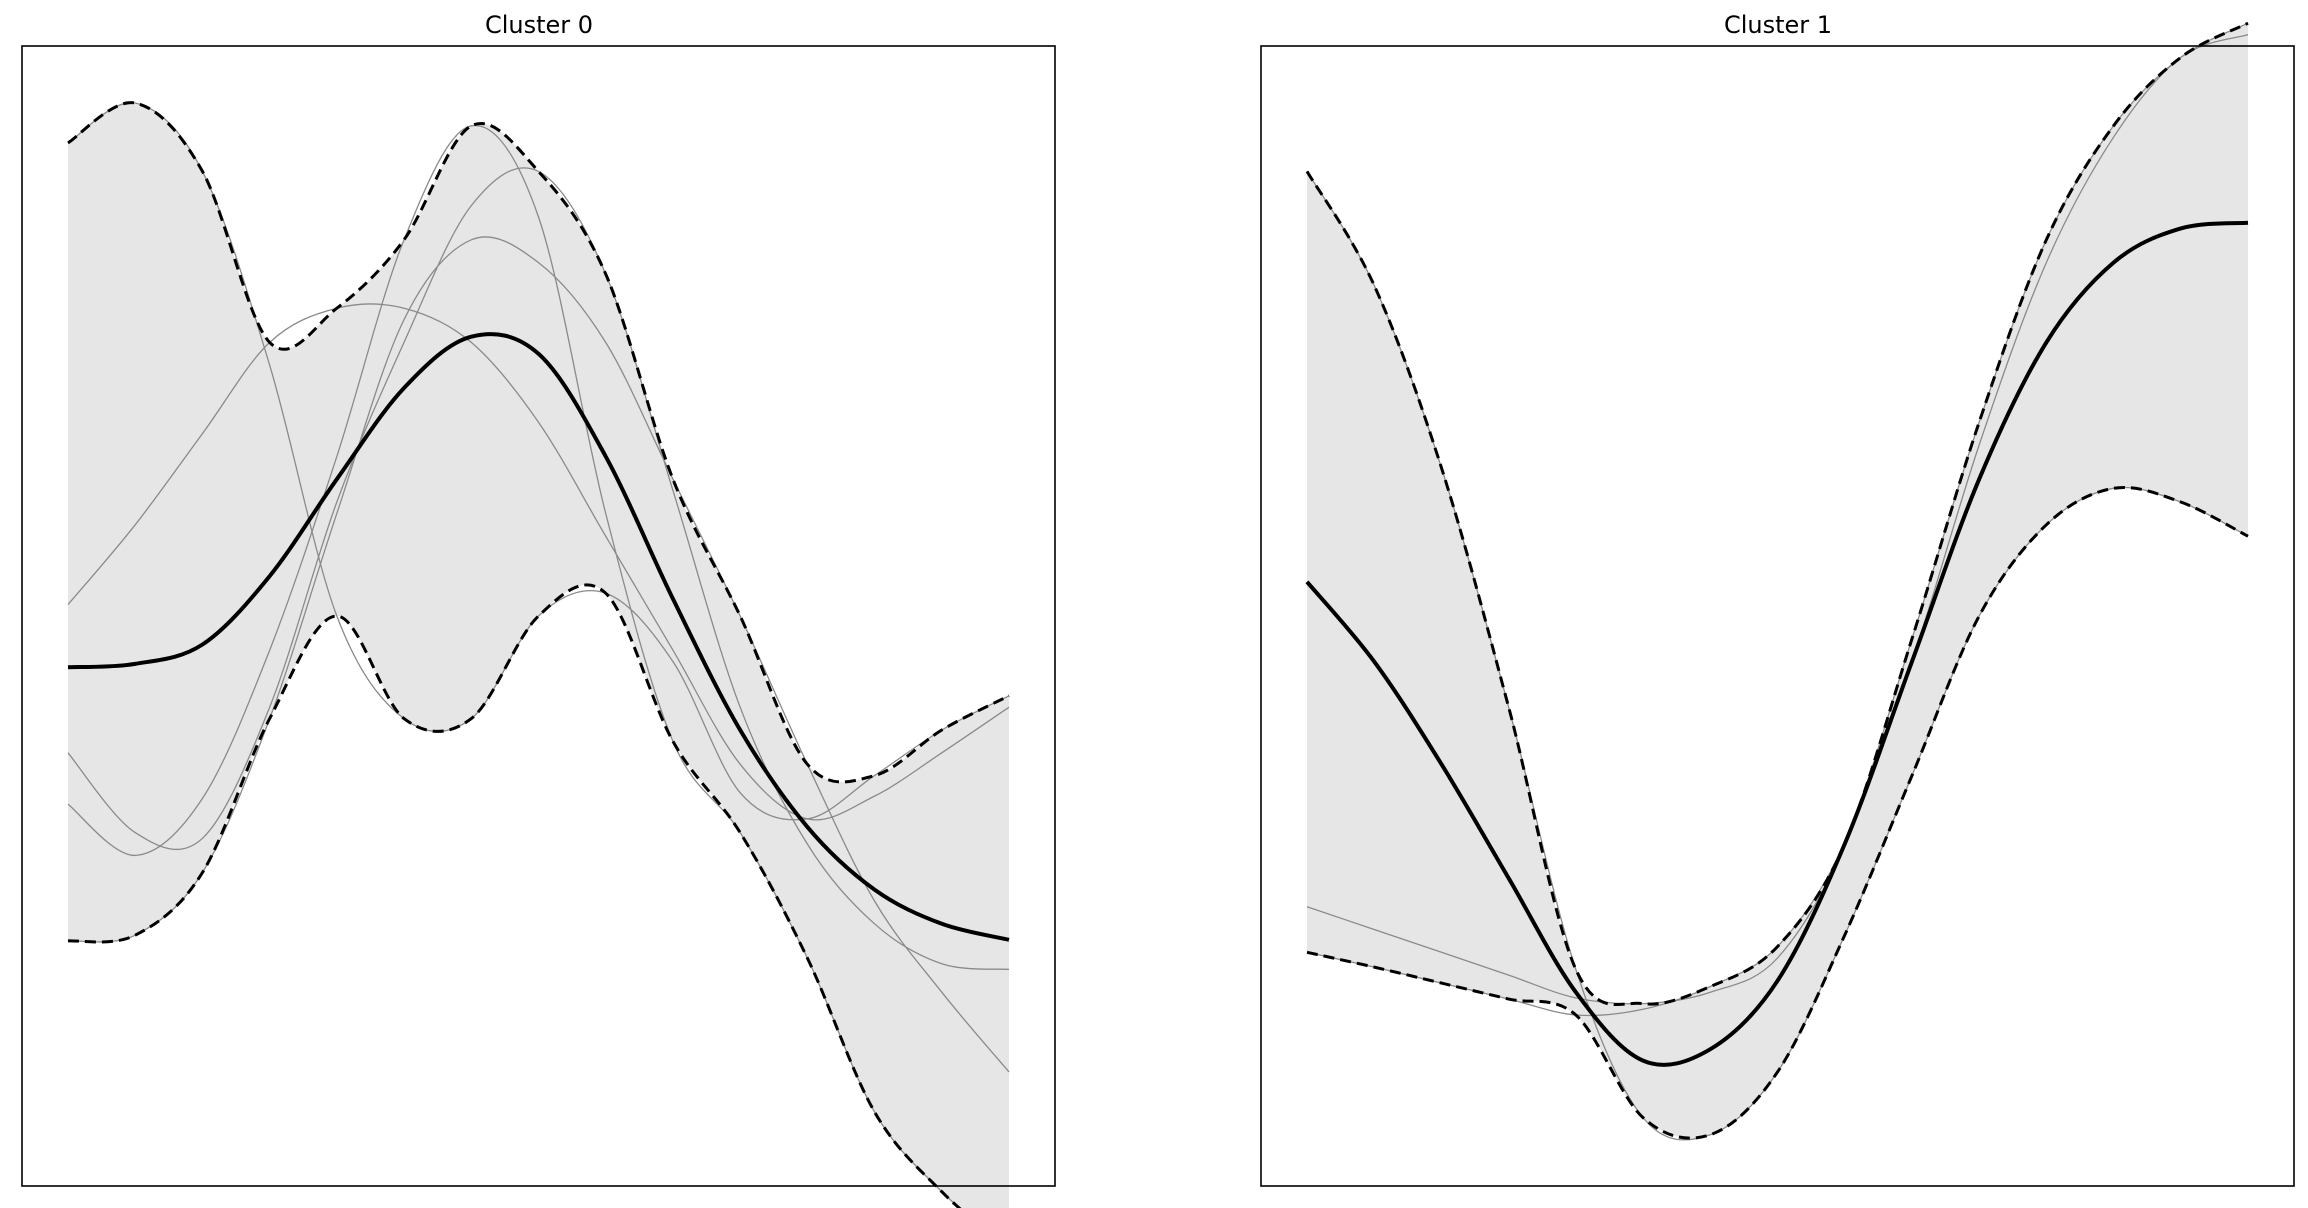 This screenshot has height=1208, width=2308. What do you see at coordinates (539, 25) in the screenshot?
I see `cluster-0-title: Cluster 0` at bounding box center [539, 25].